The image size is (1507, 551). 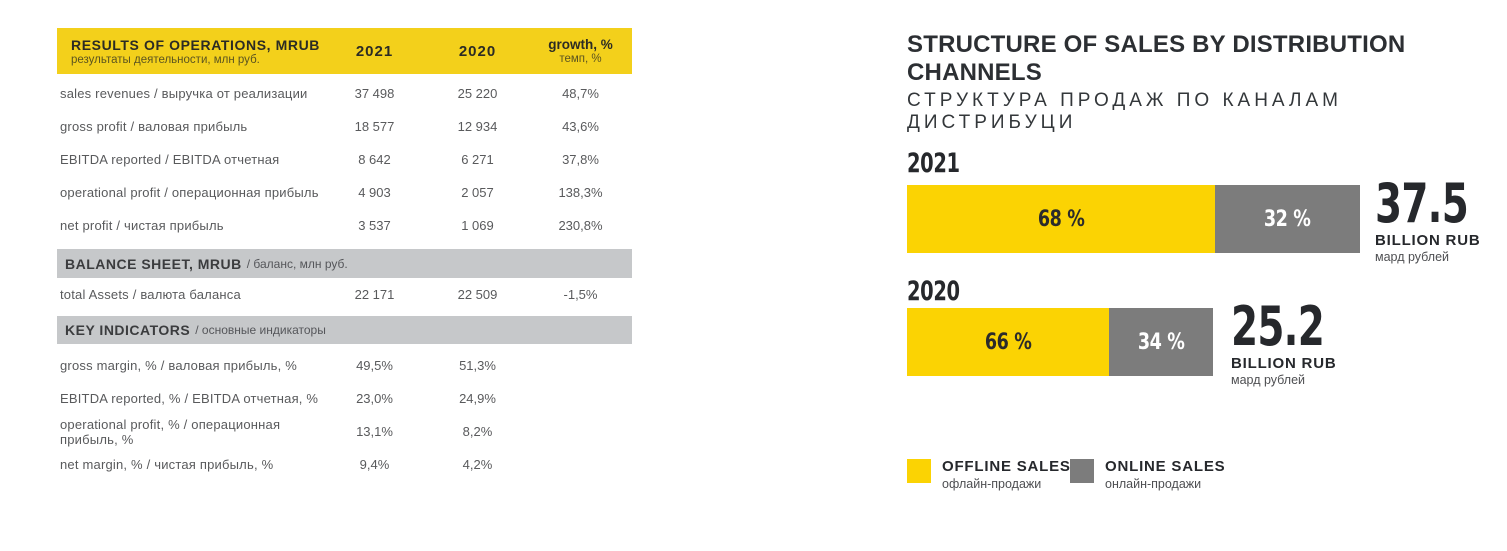 What do you see at coordinates (196, 44) in the screenshot?
I see `table-title: RESULTS OF OPERATIONS, MRUB` at bounding box center [196, 44].